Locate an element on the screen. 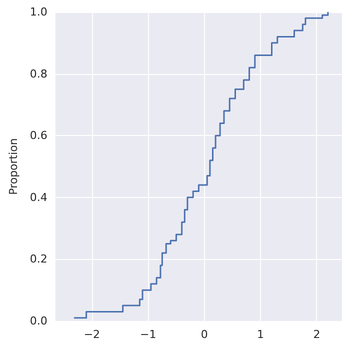  x-tick-label: −2 is located at coordinates (92, 334).